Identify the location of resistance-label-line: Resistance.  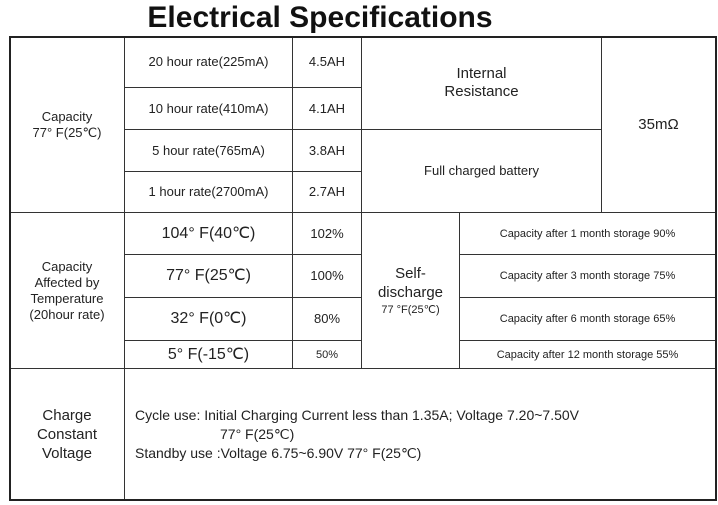
(481, 91).